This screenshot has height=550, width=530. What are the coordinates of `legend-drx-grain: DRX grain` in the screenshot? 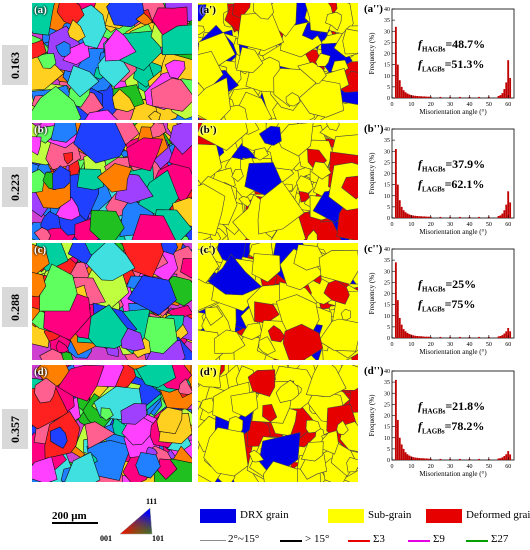 It's located at (264, 515).